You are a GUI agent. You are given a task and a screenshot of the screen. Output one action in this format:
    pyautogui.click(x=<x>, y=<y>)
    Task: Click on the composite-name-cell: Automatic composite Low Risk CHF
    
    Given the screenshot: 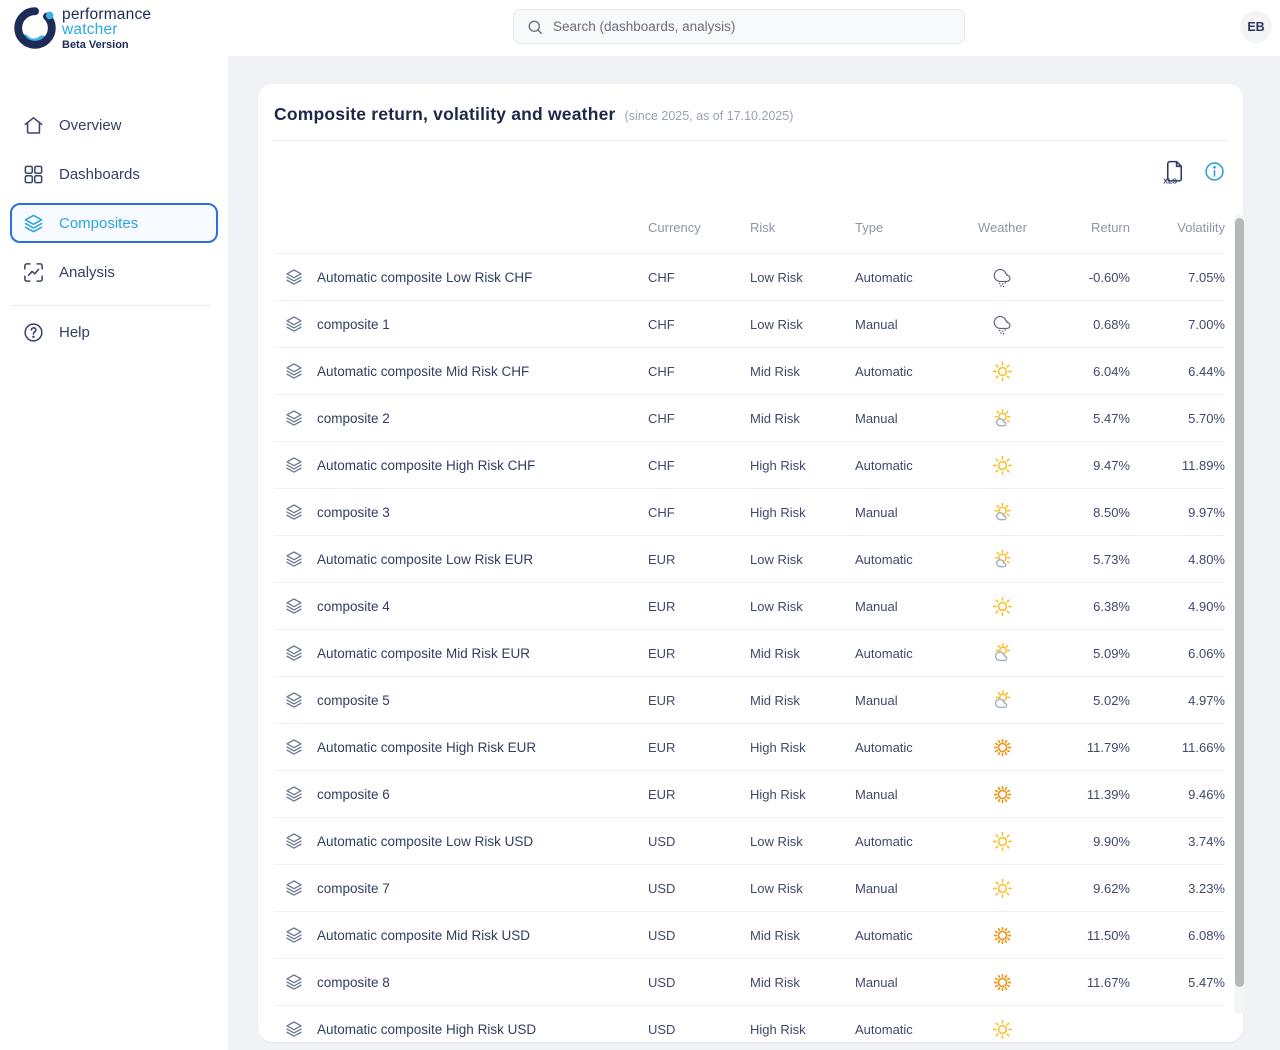 What is the action you would take?
    pyautogui.click(x=461, y=277)
    